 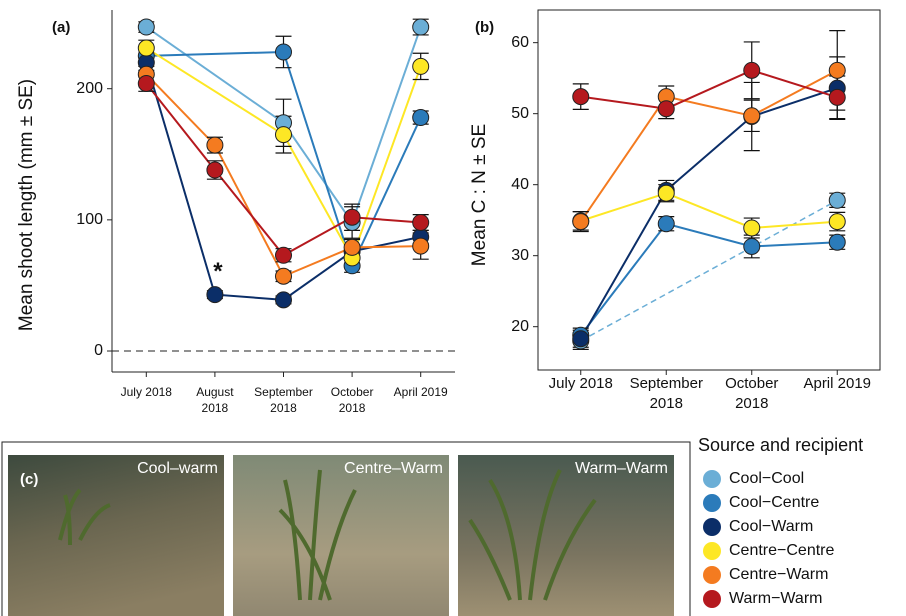 I want to click on y-tick-label: 30, so click(x=520, y=255).